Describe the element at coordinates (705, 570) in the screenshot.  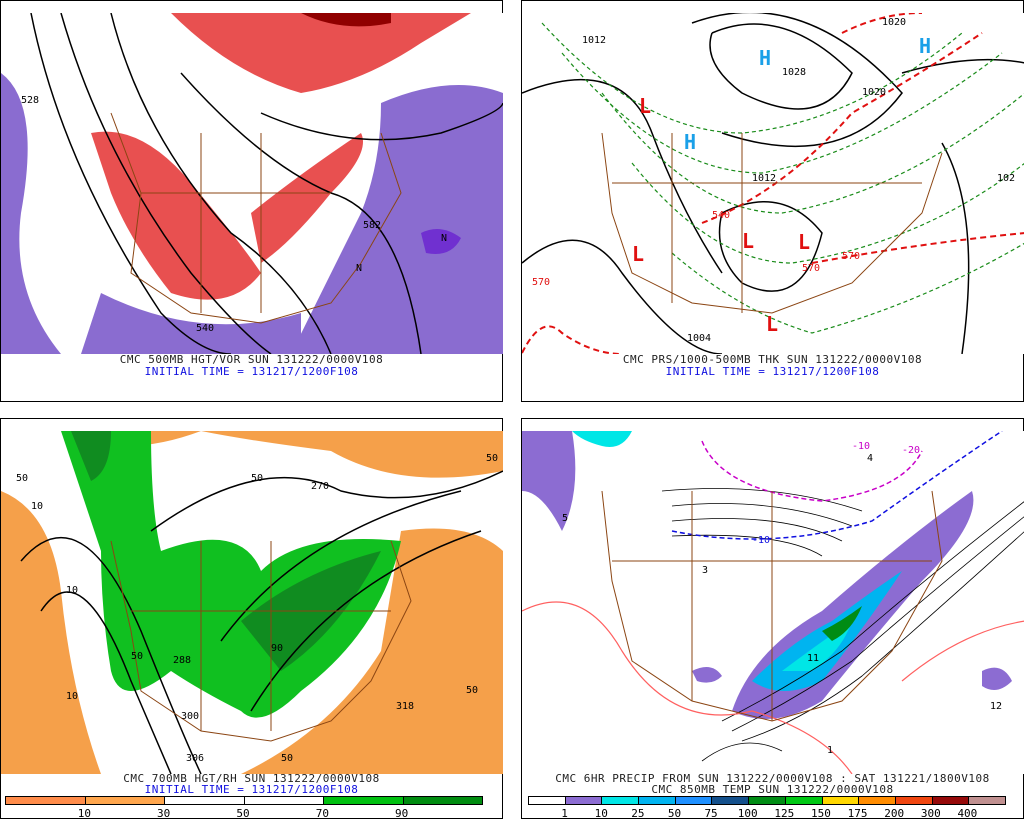
I see `precip-label: 3` at that location.